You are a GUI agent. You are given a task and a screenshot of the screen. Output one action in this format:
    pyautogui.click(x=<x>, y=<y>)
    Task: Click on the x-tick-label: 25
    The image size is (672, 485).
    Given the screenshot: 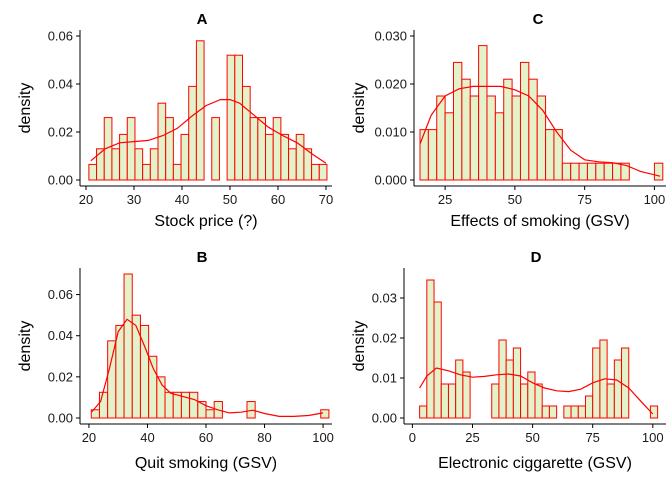 What is the action you would take?
    pyautogui.click(x=472, y=437)
    